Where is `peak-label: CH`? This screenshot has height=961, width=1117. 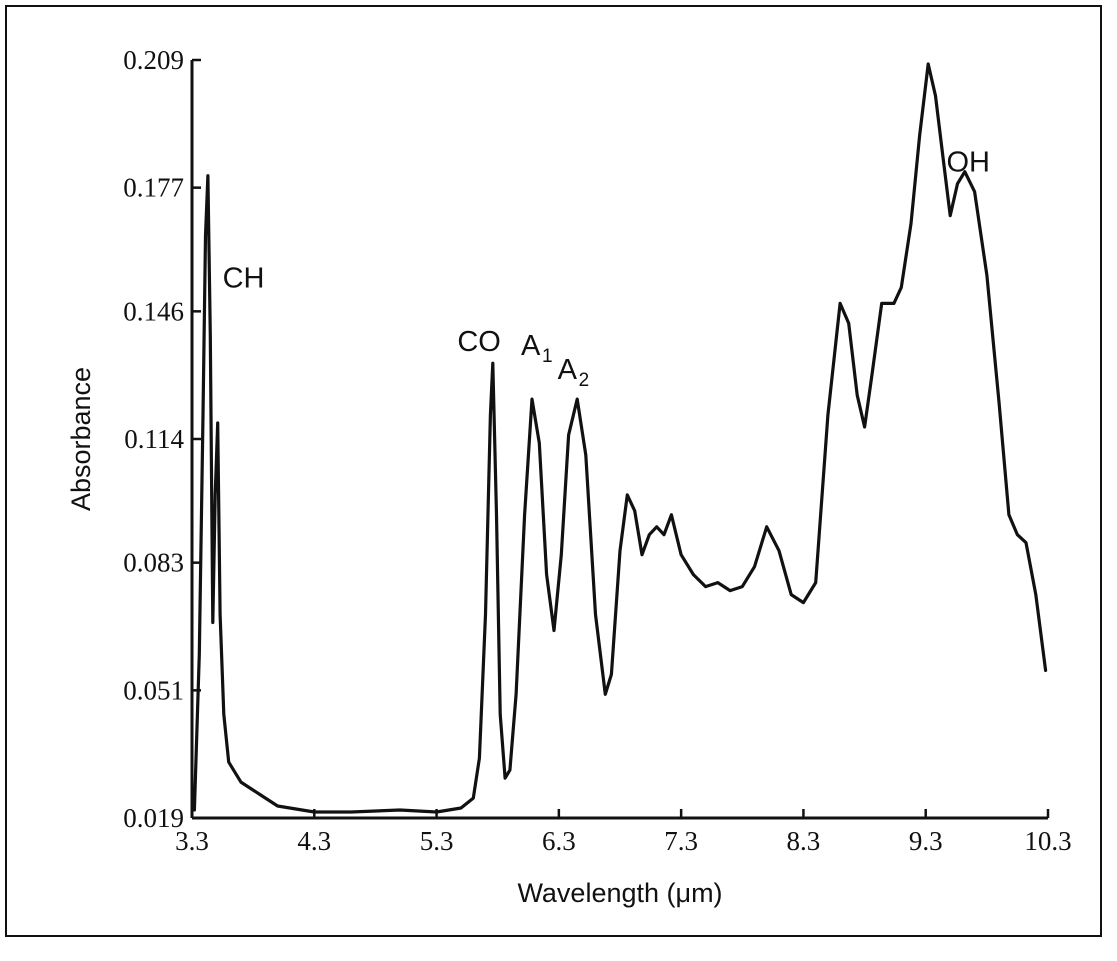 peak-label: CH is located at coordinates (244, 278).